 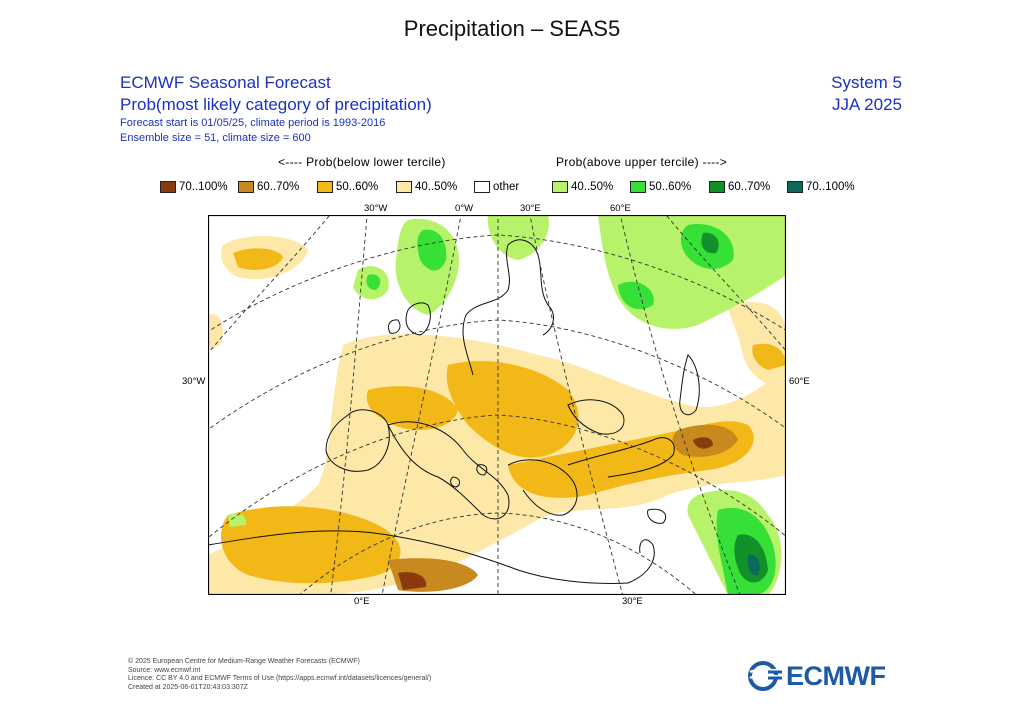 What do you see at coordinates (866, 82) in the screenshot?
I see `system-label: System 5` at bounding box center [866, 82].